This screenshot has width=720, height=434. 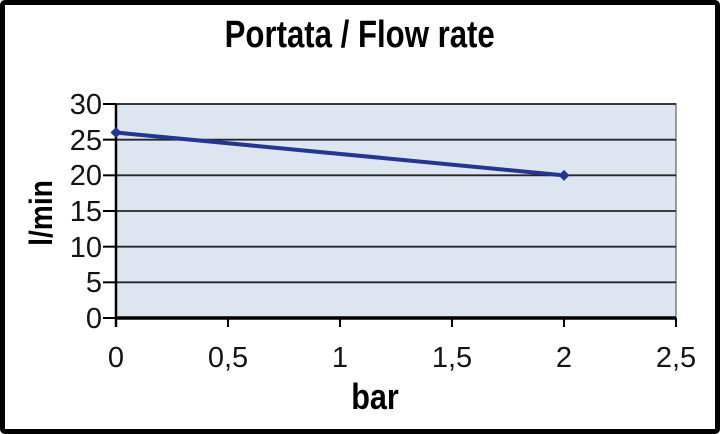 I want to click on y-tick-label: 15, so click(x=85, y=212).